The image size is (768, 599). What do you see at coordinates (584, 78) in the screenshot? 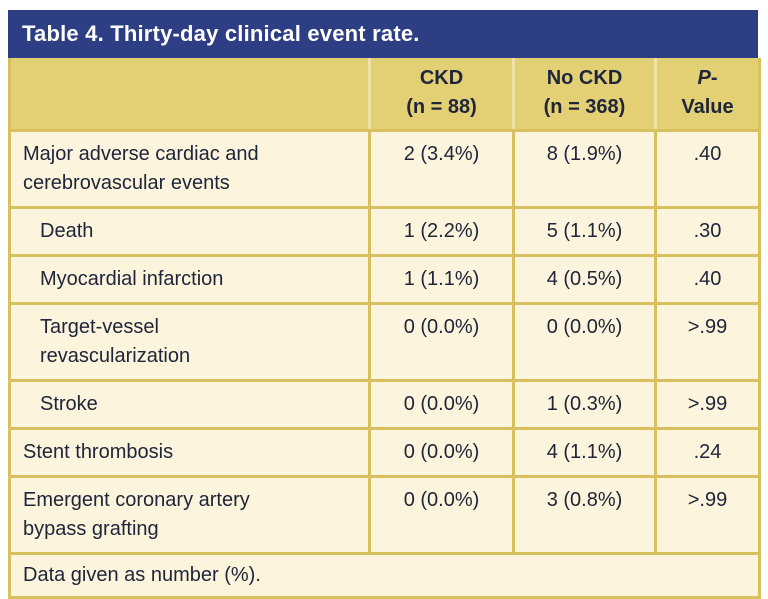
I see `header-no-ckd-line1: No CKD` at bounding box center [584, 78].